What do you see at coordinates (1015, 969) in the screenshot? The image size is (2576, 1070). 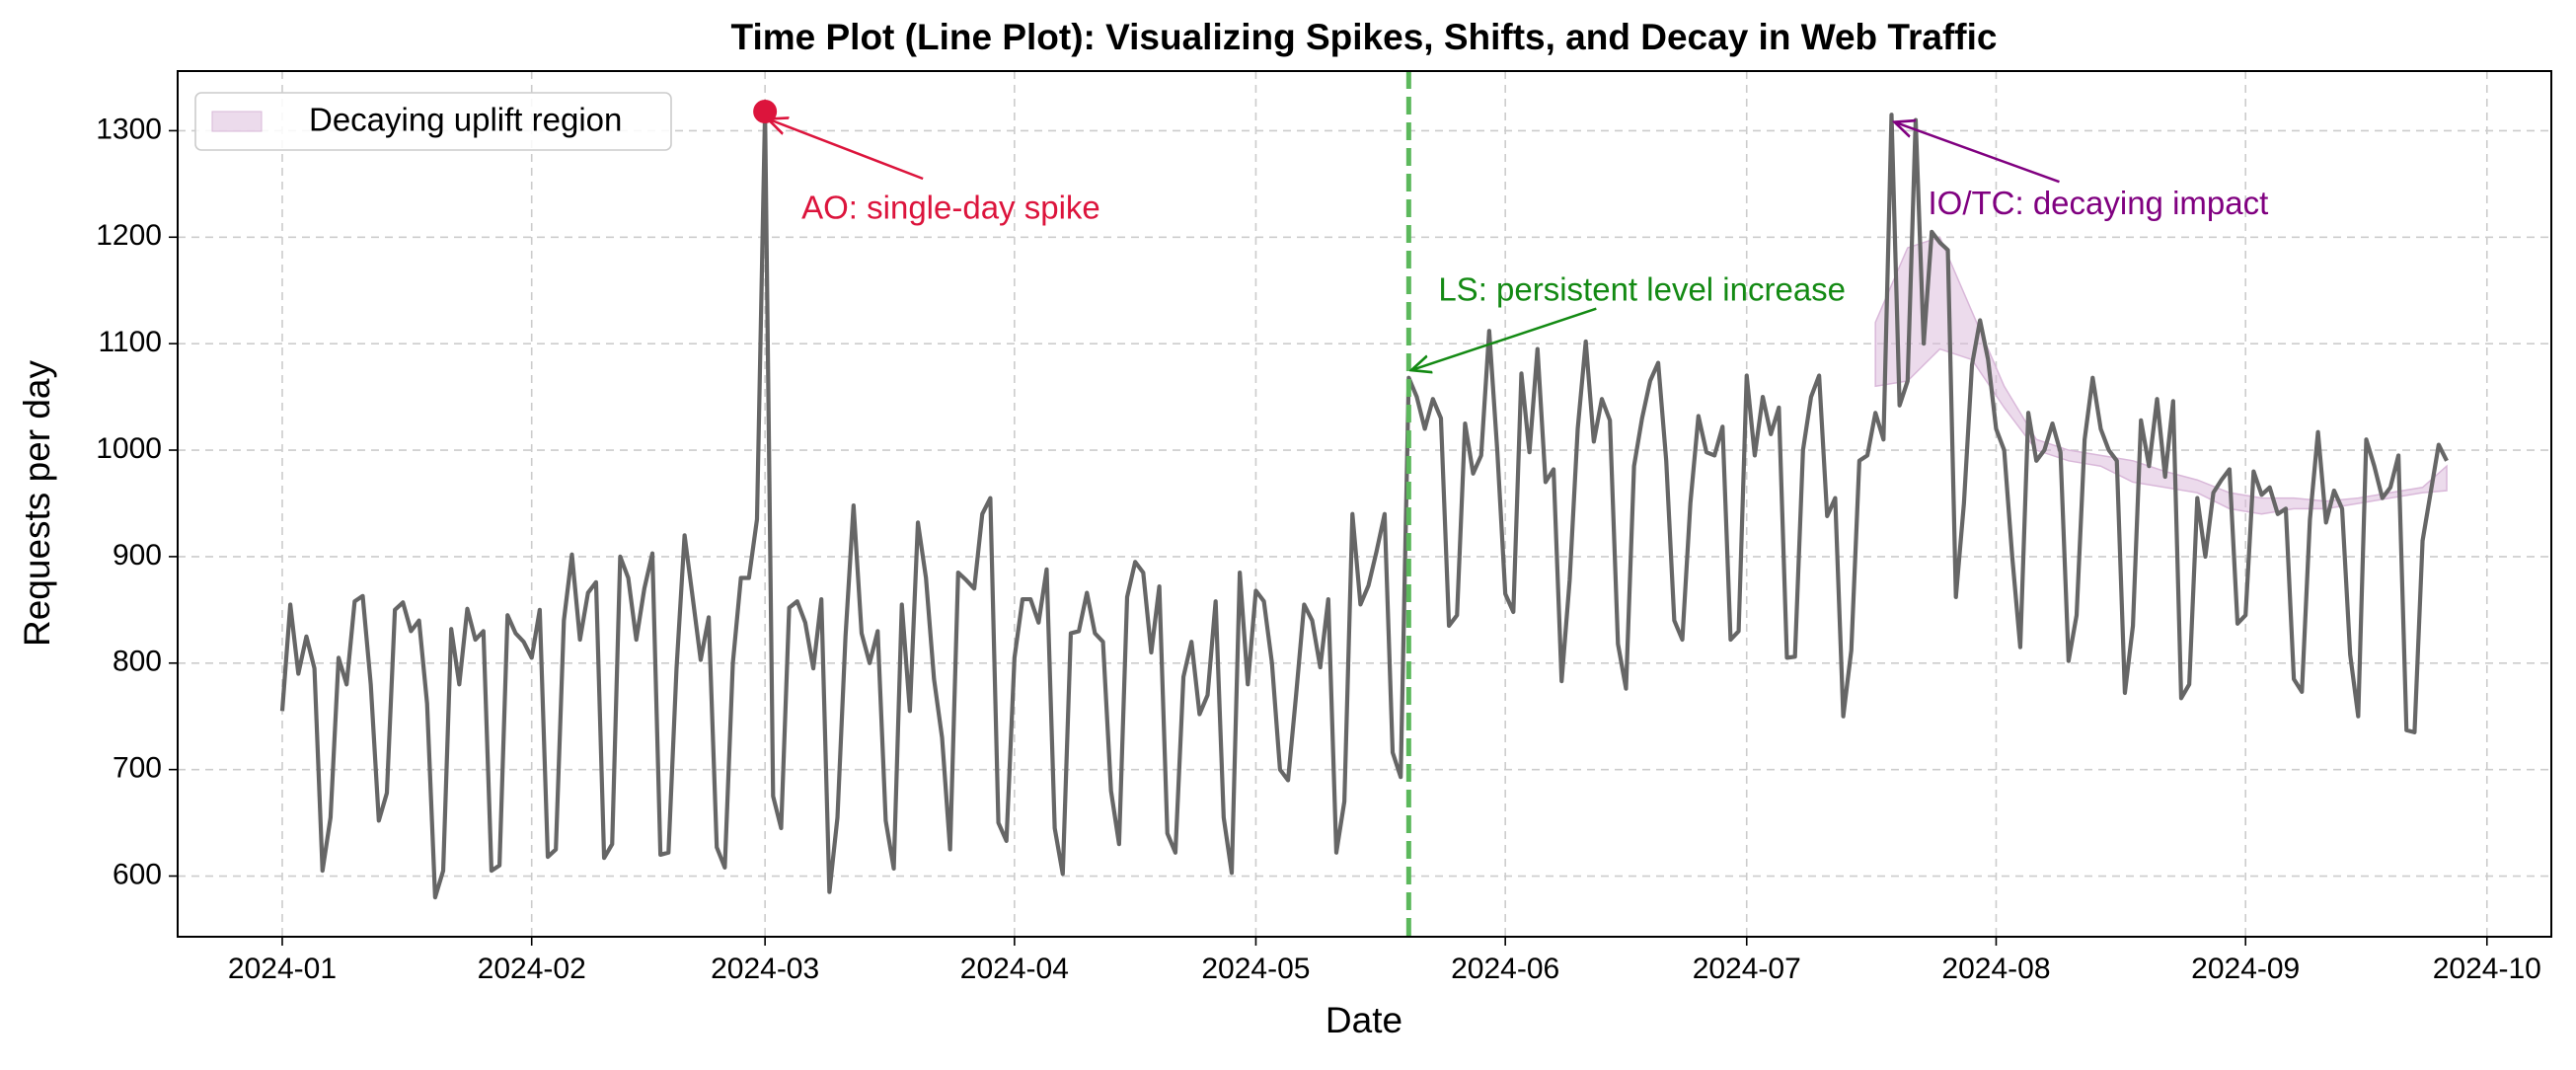 I see `x-tick-label: 2024-04` at bounding box center [1015, 969].